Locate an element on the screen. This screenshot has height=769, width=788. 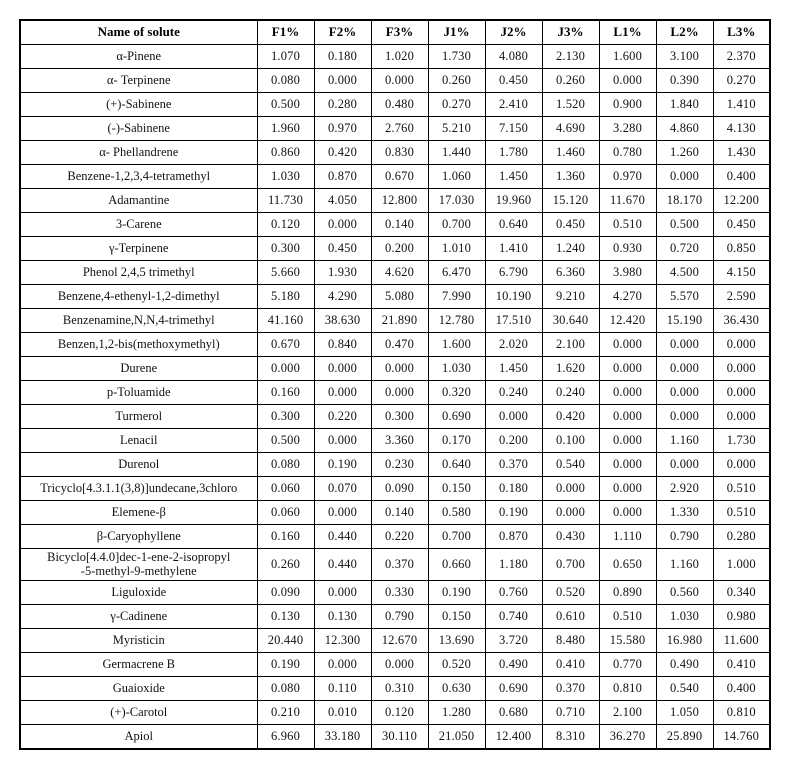
value-cell: 0.340 is located at coordinates (741, 592).